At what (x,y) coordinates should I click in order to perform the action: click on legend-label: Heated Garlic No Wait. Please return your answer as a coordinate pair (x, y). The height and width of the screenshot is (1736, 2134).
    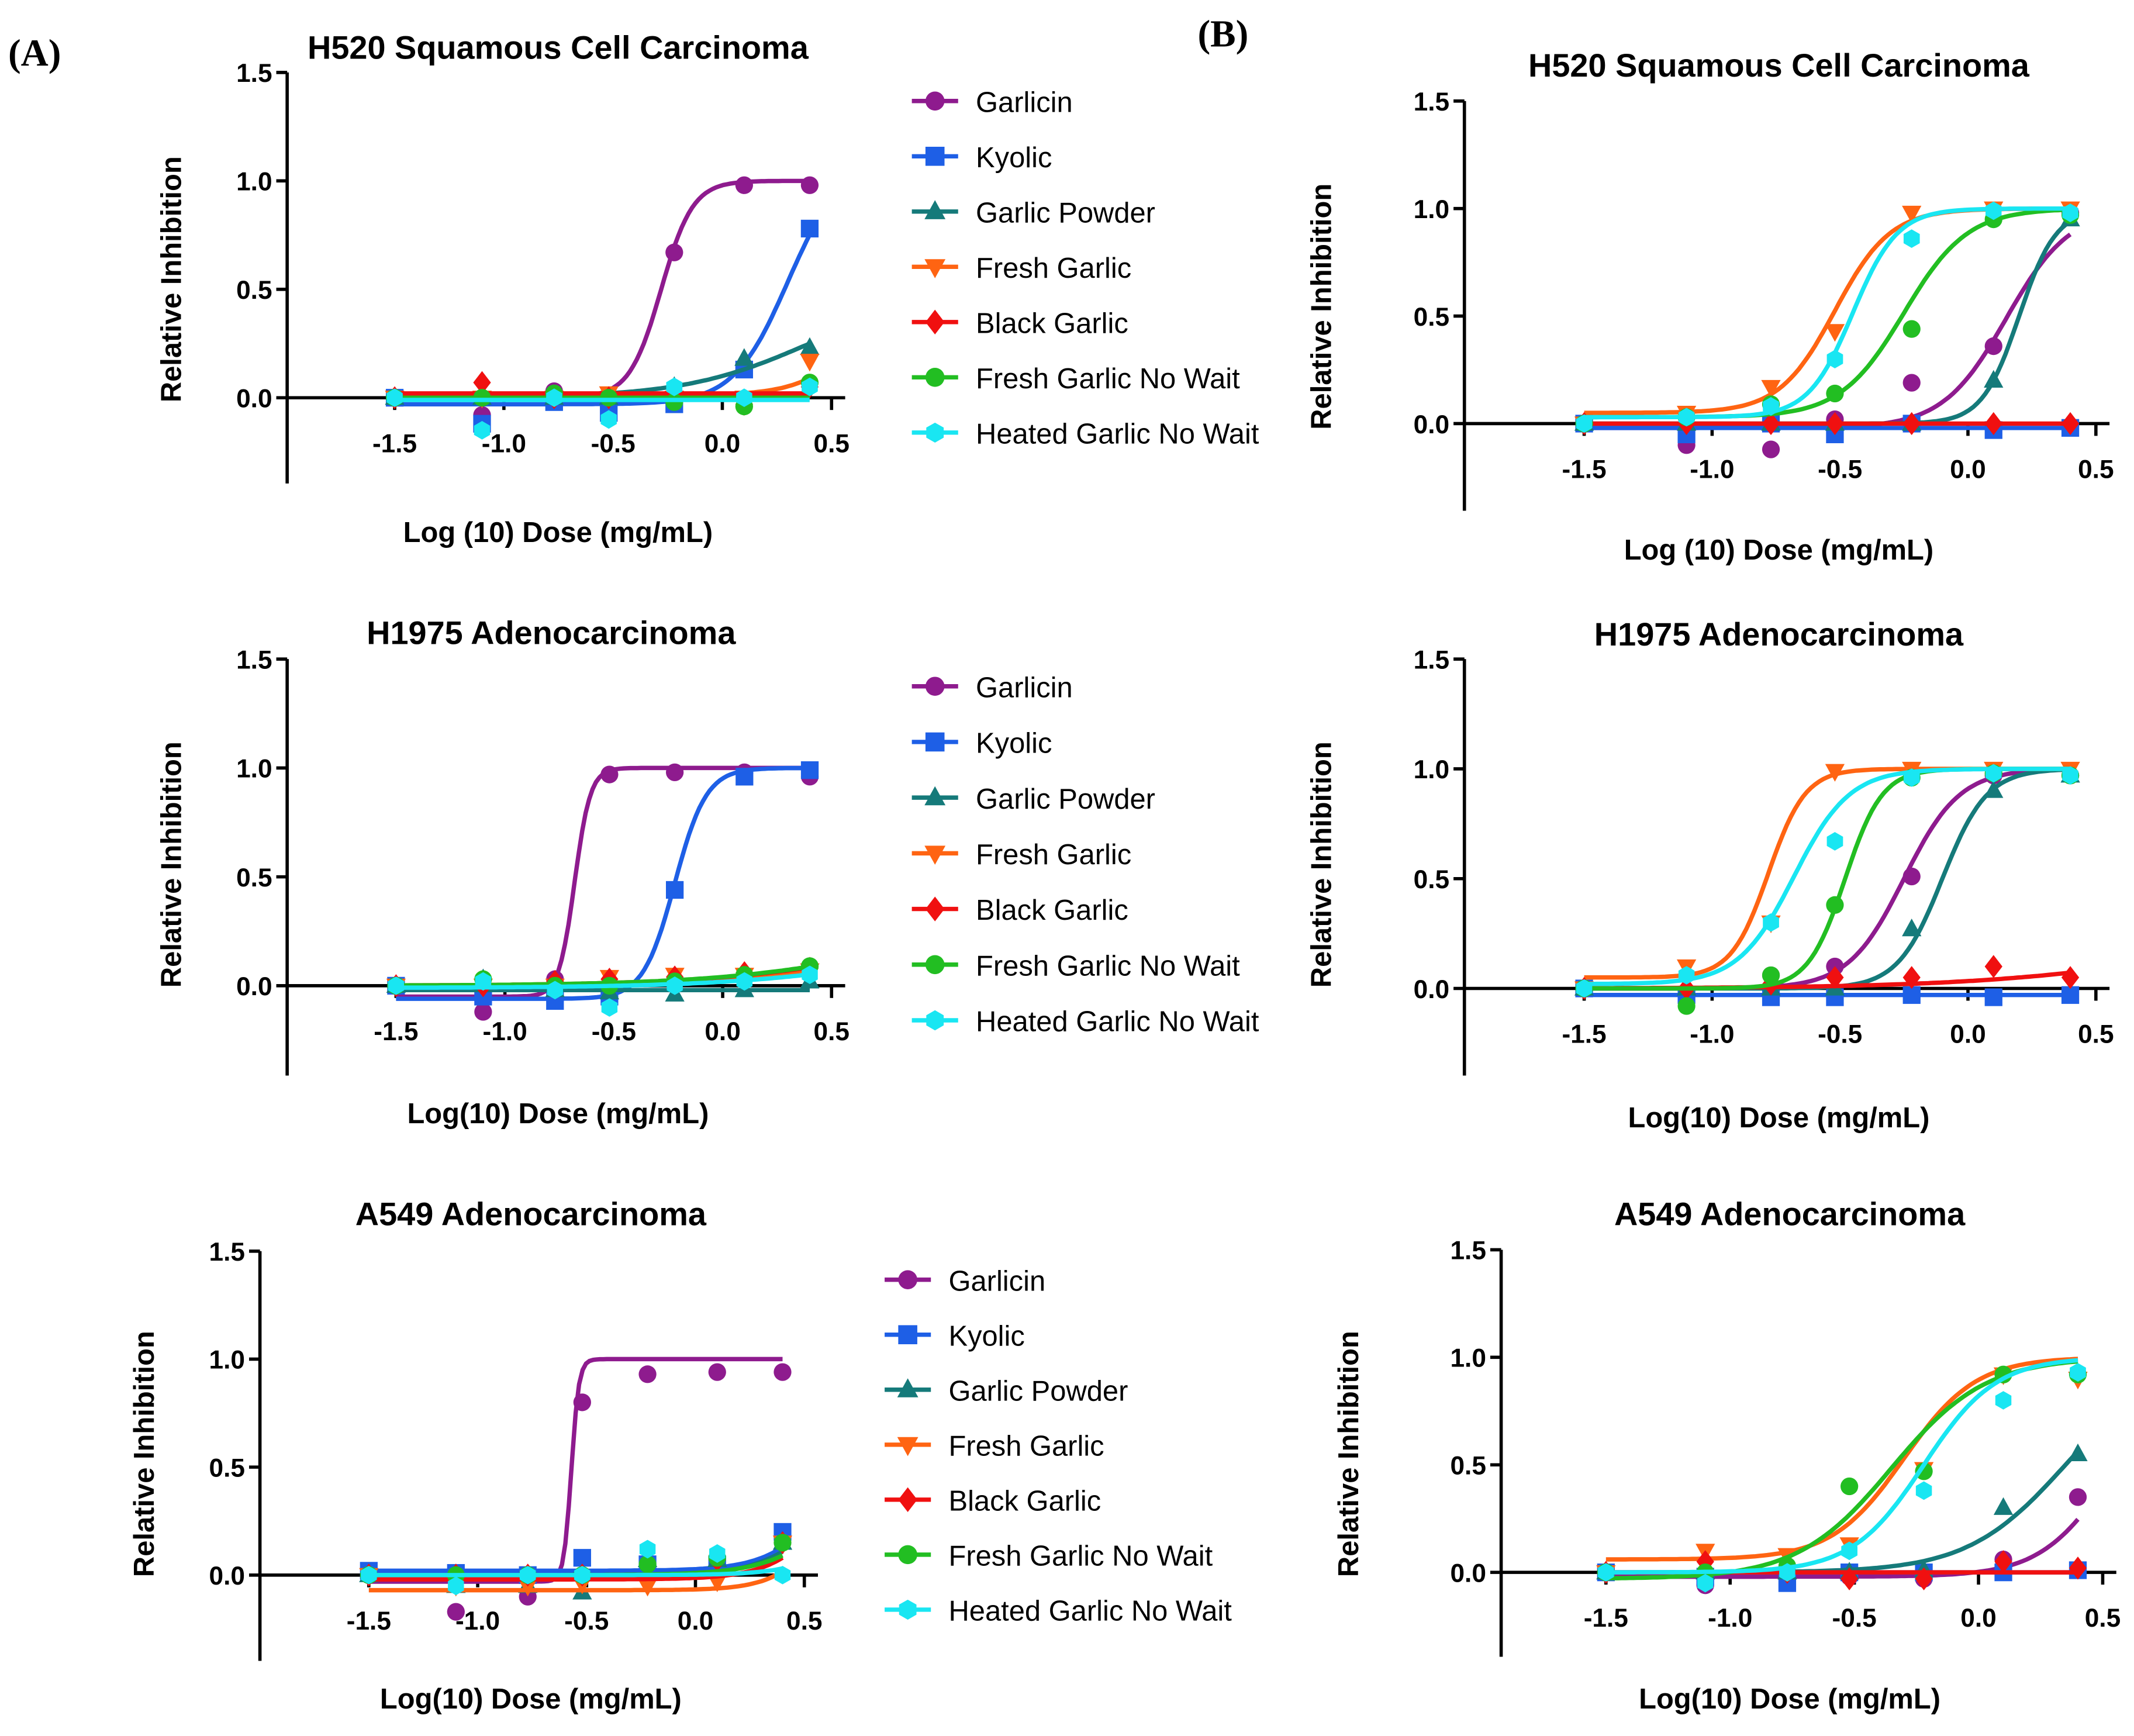
    Looking at the image, I should click on (1117, 1022).